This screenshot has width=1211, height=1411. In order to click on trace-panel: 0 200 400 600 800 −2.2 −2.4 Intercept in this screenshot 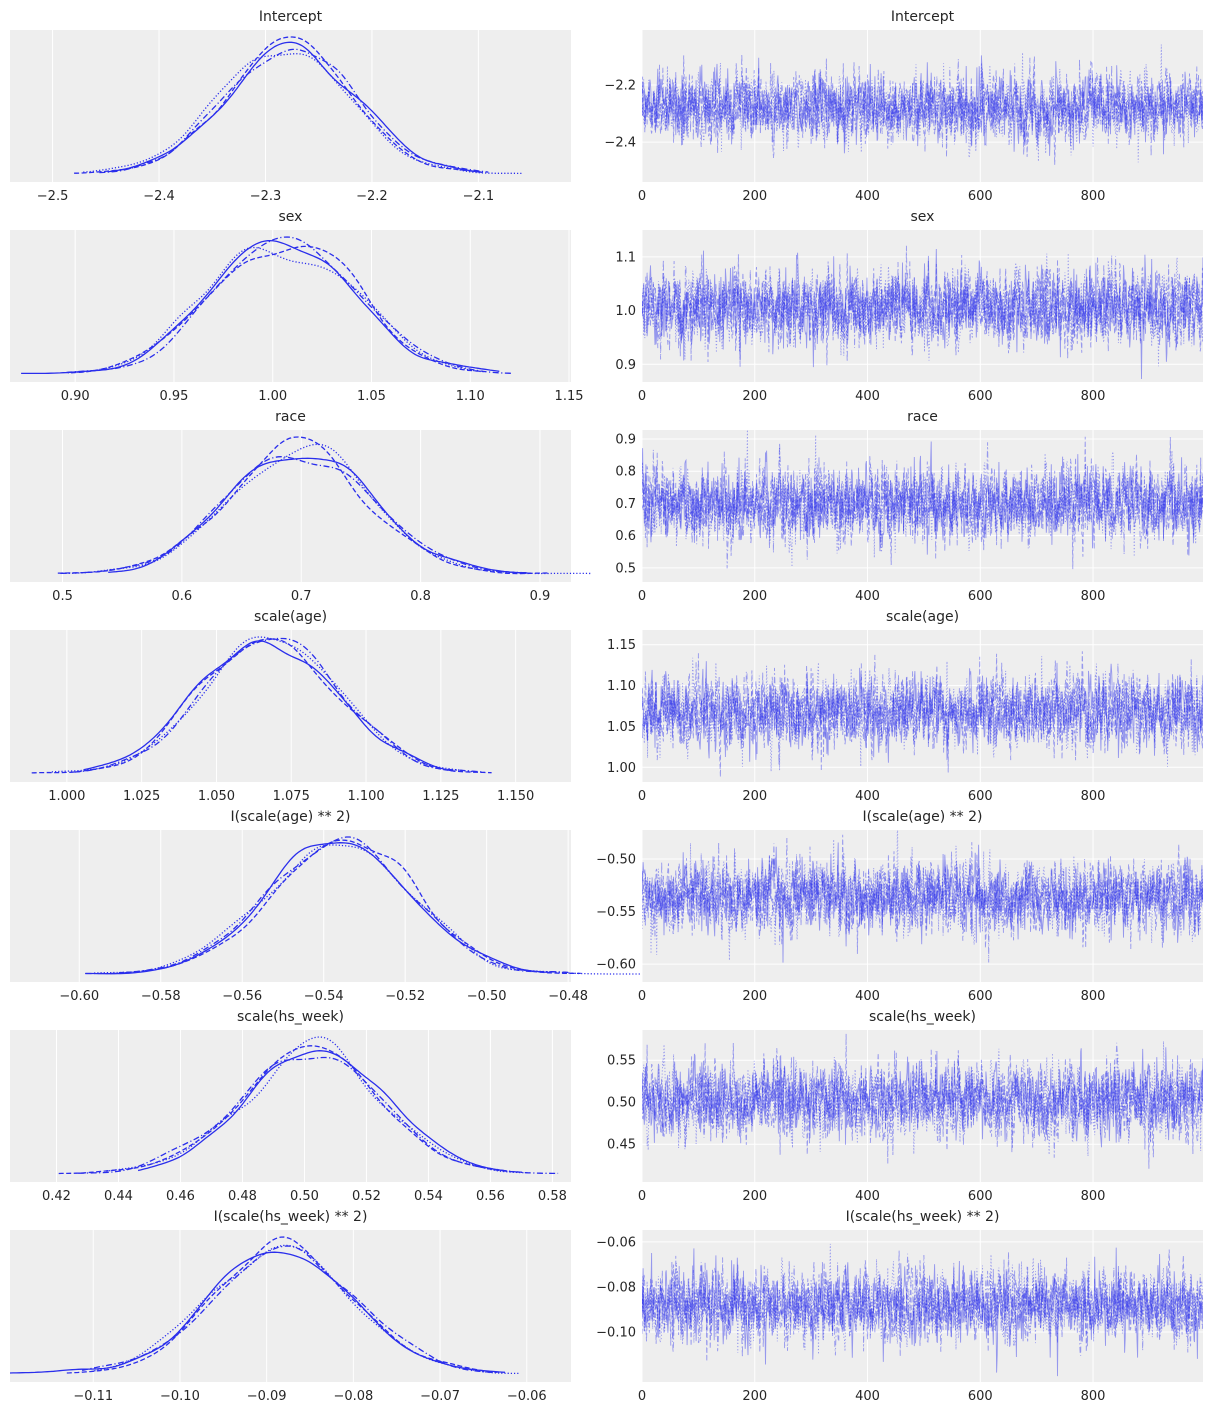, I will do `click(903, 106)`.